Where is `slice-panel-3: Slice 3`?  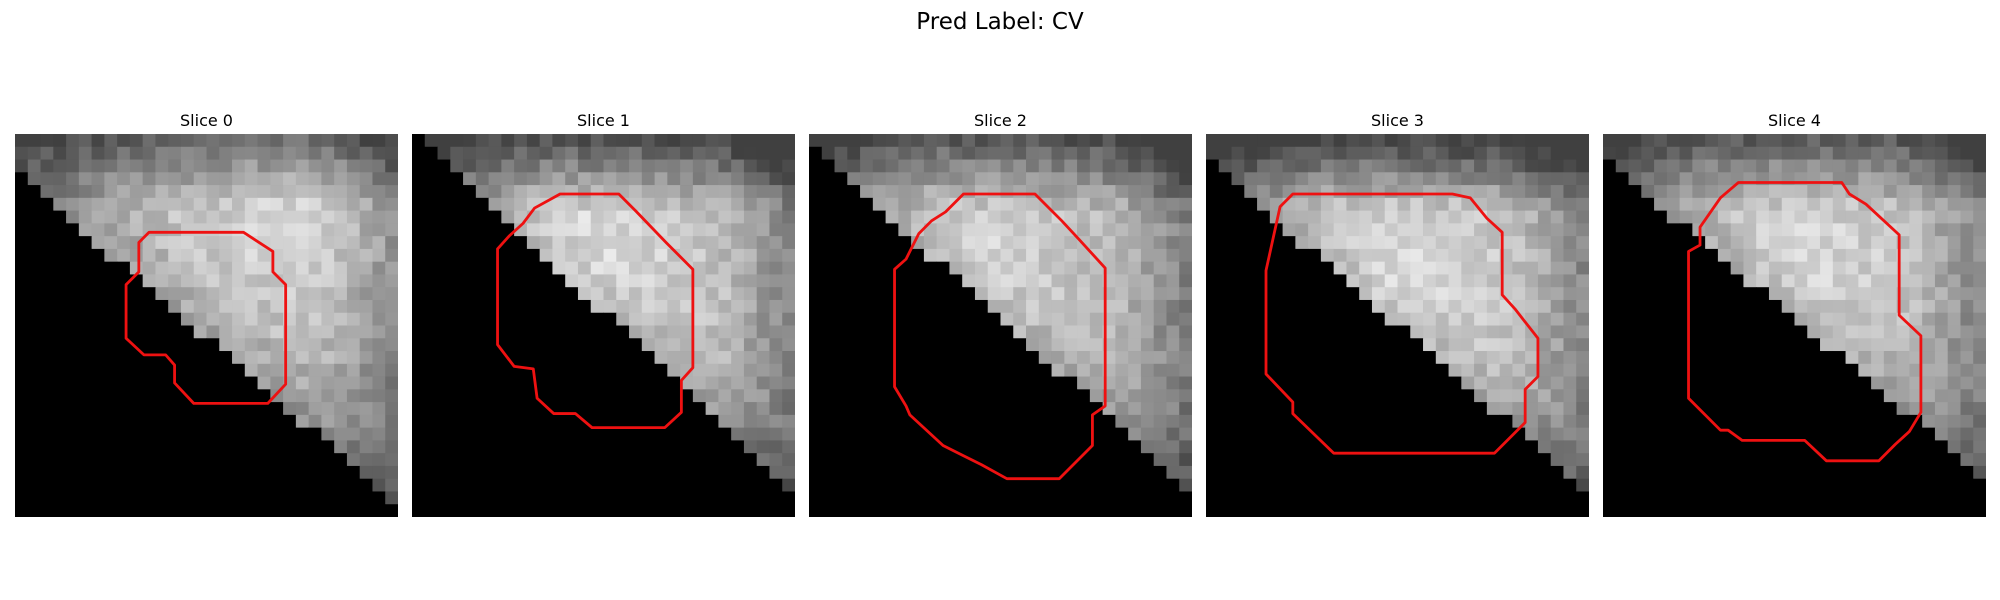
slice-panel-3: Slice 3 is located at coordinates (1397, 313).